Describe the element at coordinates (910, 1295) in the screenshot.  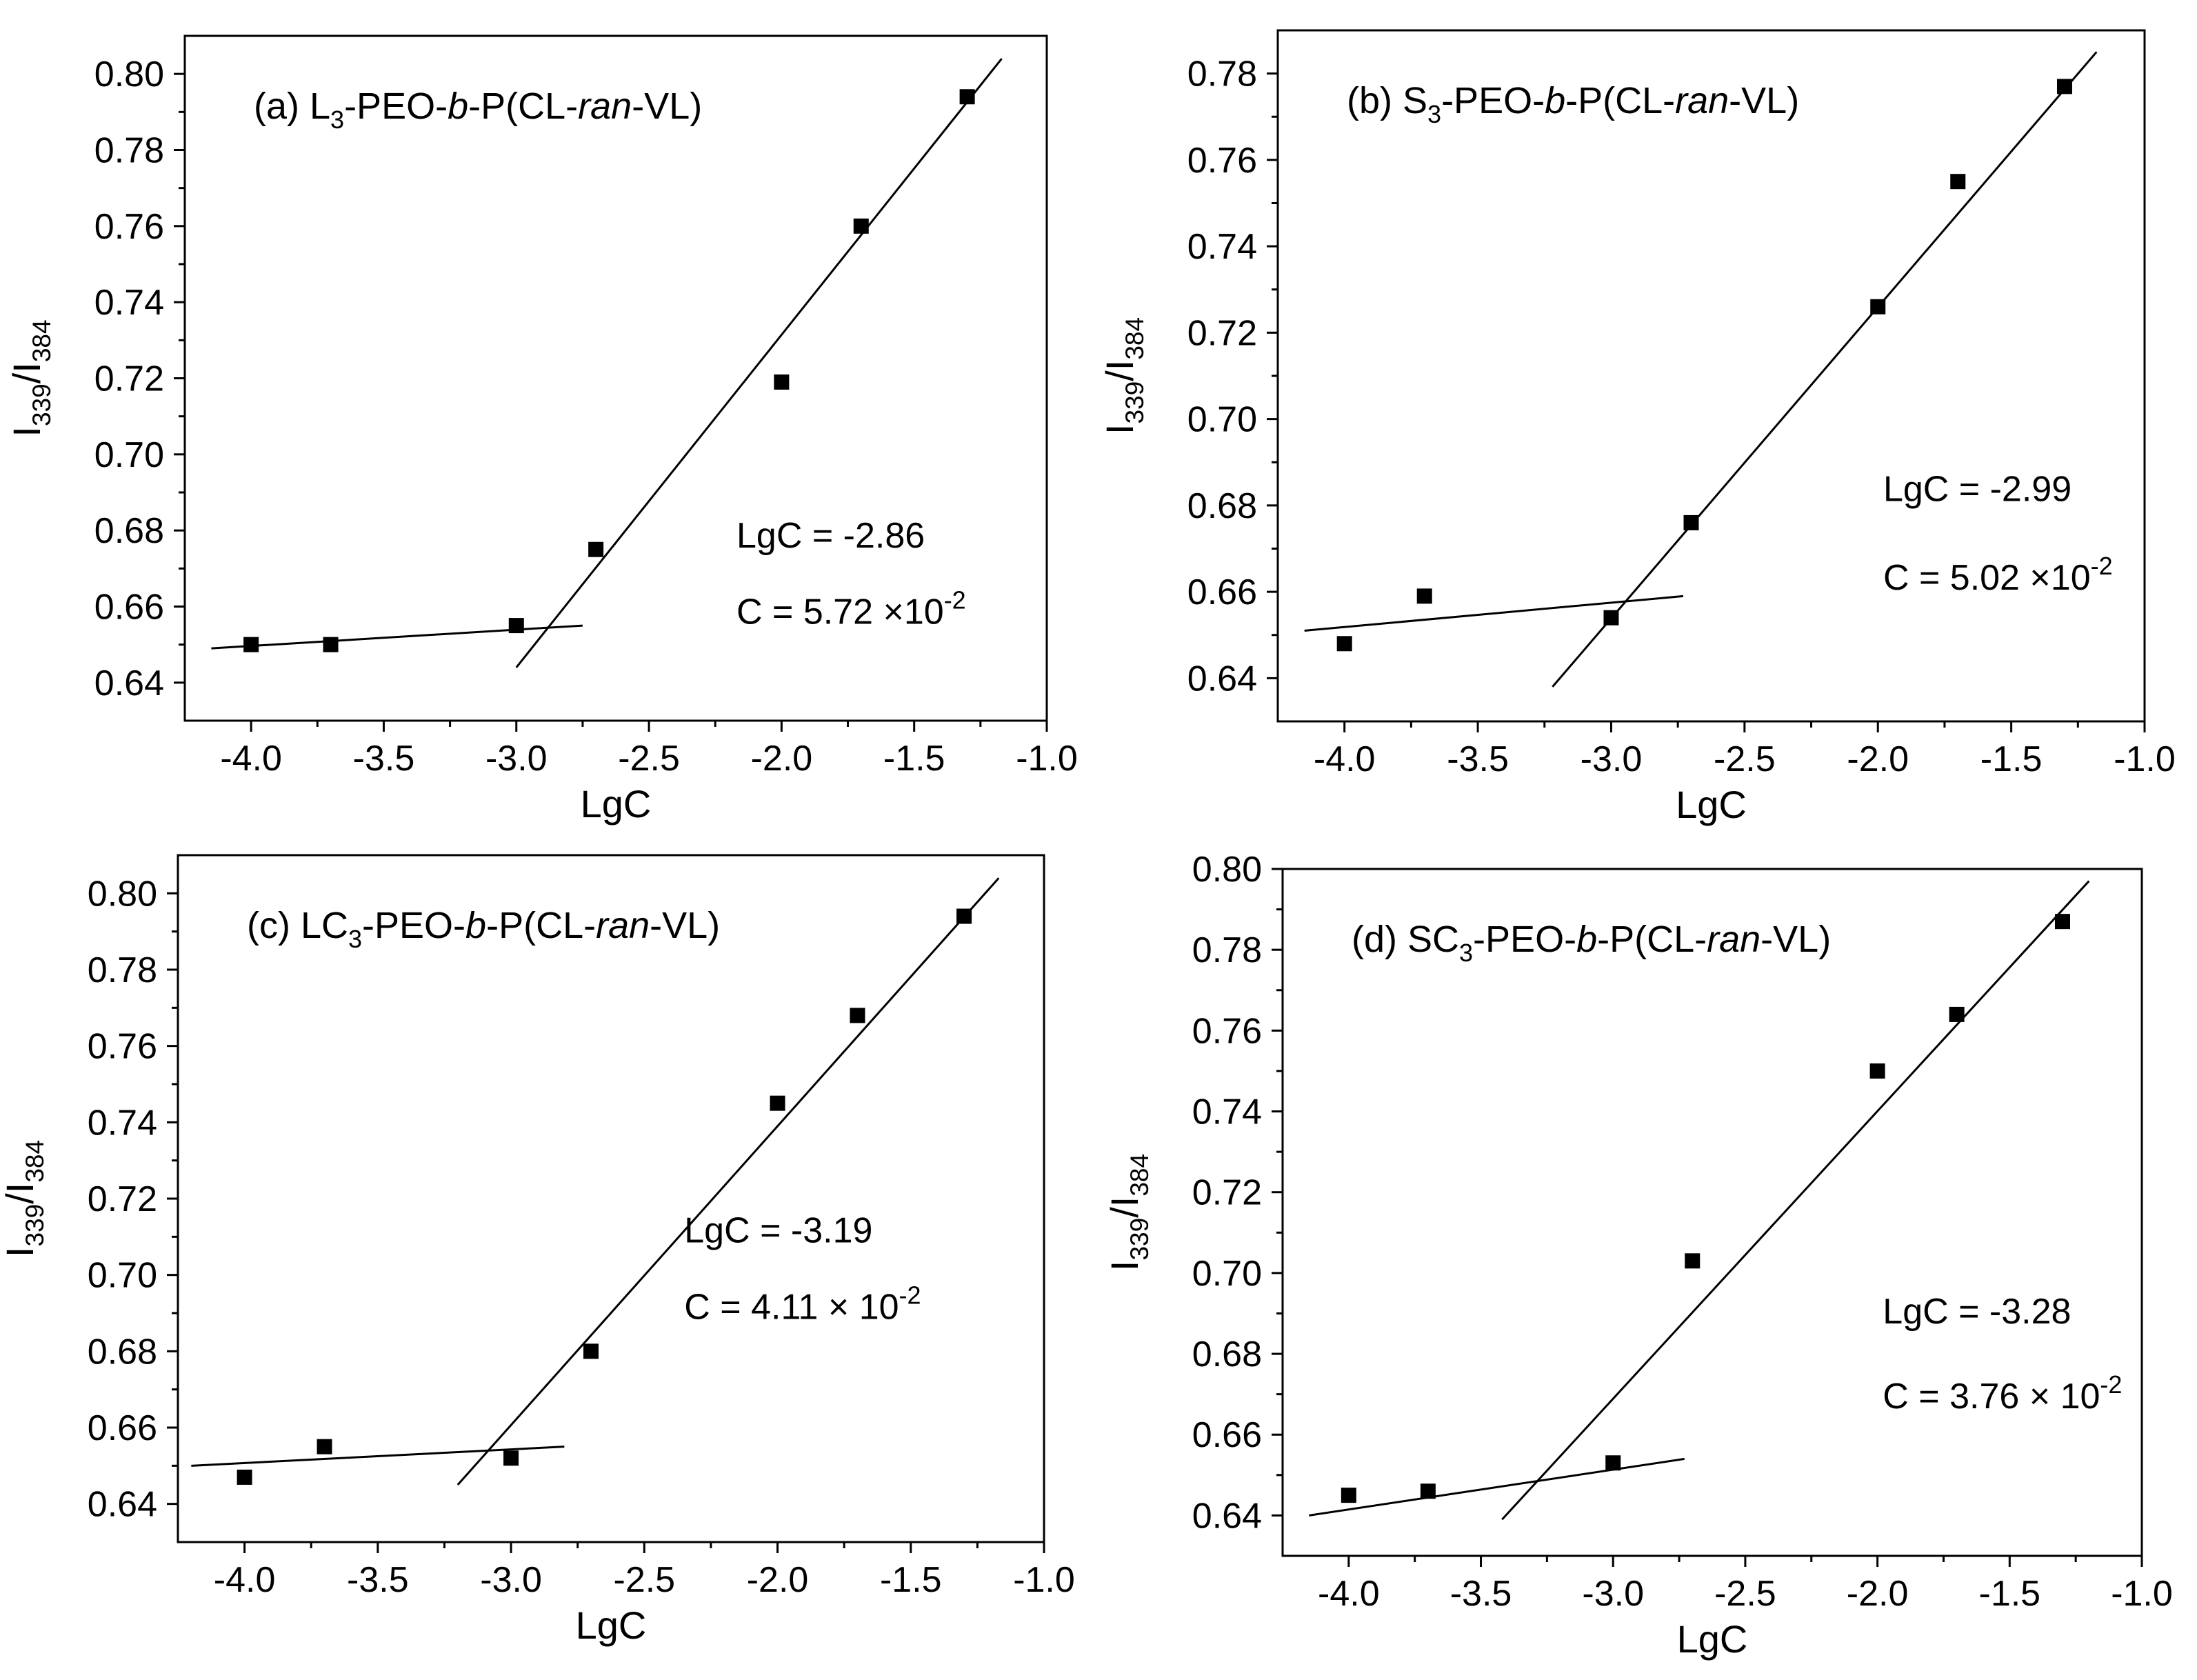
I see `annotation-exponent: -2` at that location.